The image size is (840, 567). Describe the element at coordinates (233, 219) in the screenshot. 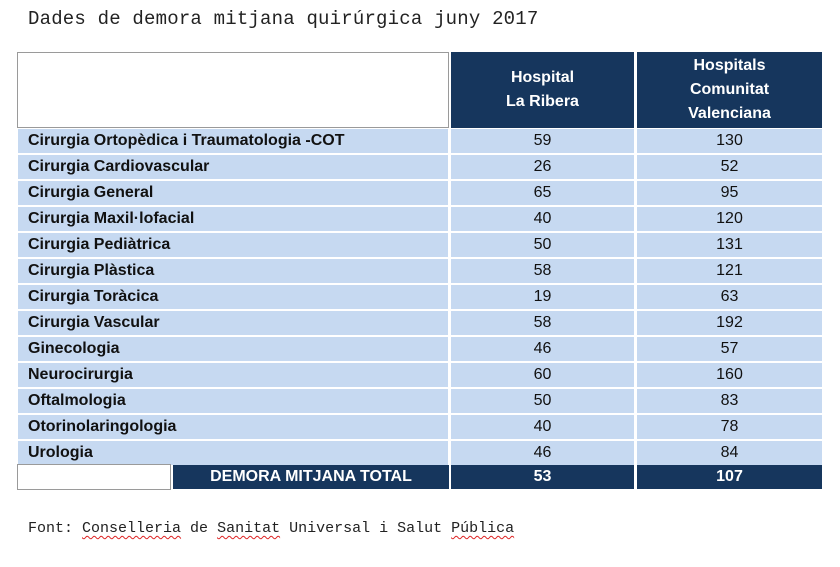

I see `specialty-cell: Cirurgia Maxil·lofacial` at that location.